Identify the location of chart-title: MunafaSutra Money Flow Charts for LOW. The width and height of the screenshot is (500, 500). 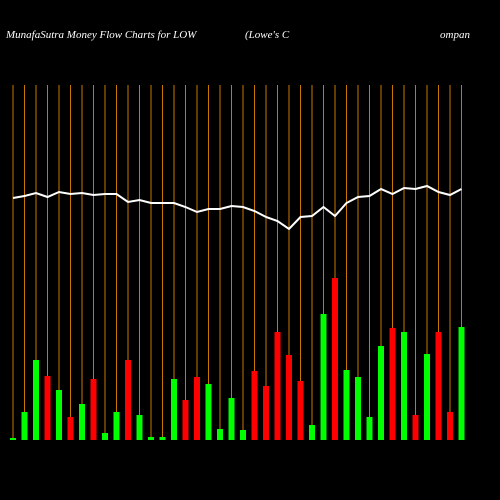
(101, 35).